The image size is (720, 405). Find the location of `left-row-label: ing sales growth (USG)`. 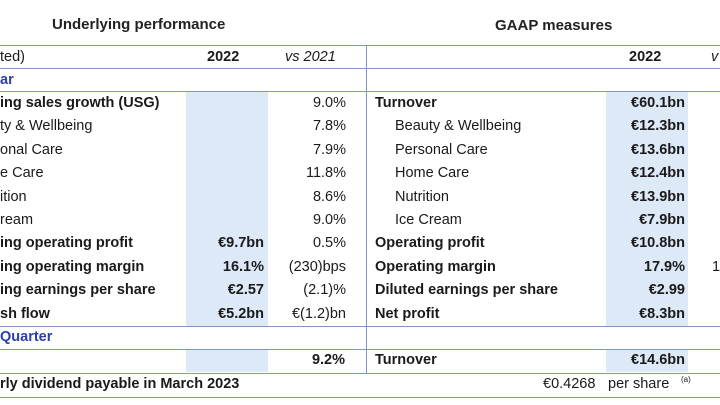

left-row-label: ing sales growth (USG) is located at coordinates (80, 103).